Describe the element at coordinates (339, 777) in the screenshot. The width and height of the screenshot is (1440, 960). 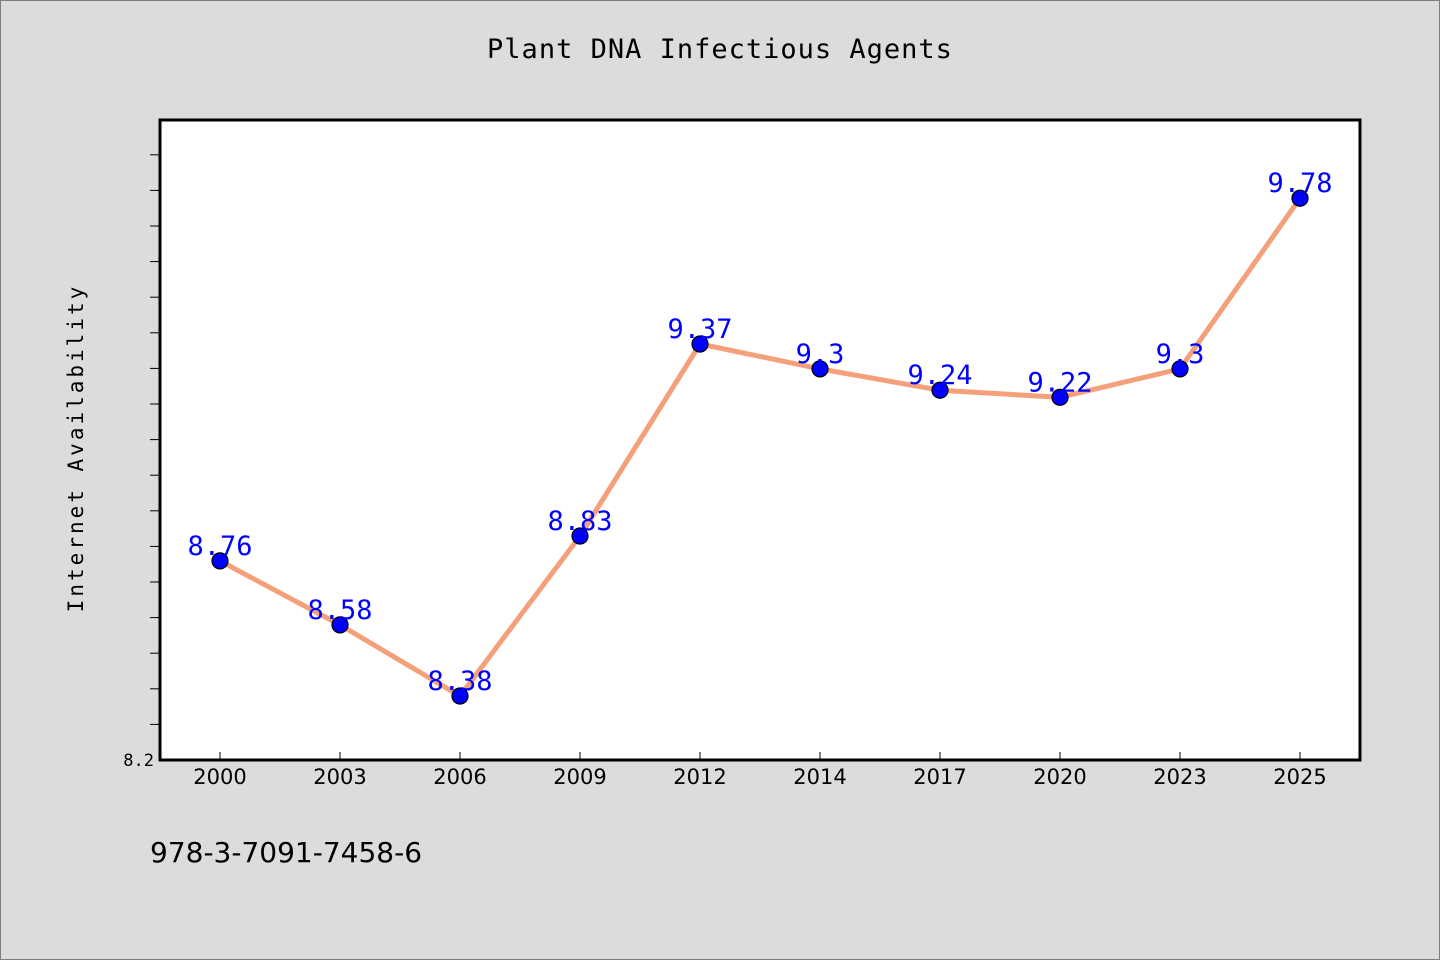
I see `x-tick-label: 2003` at that location.